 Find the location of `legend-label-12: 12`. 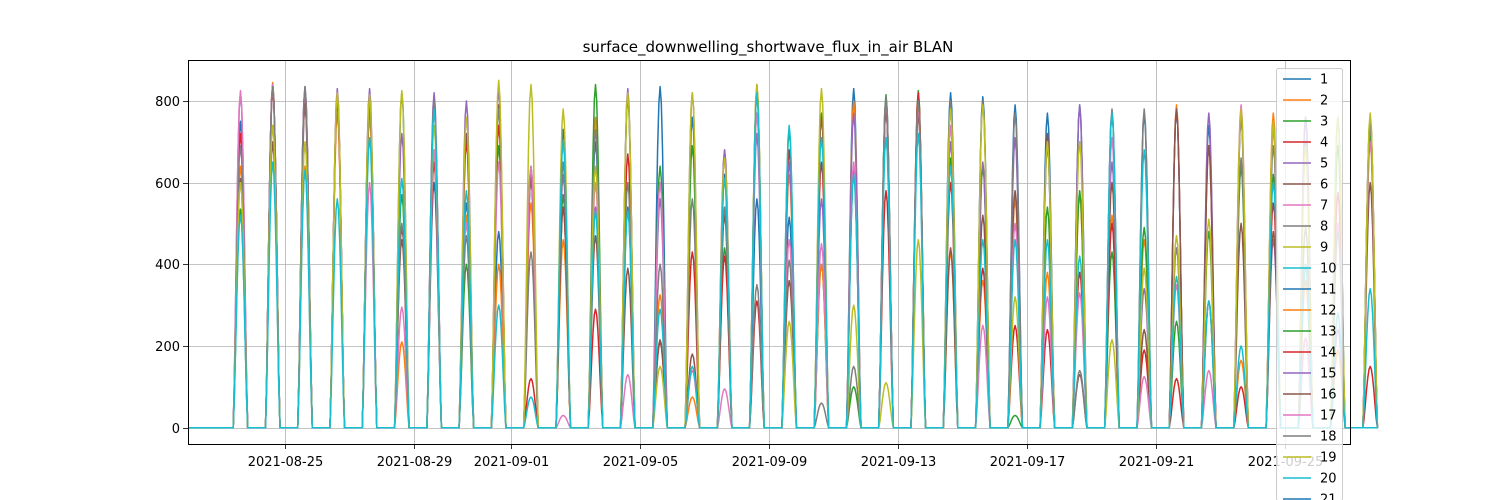

legend-label-12: 12 is located at coordinates (1328, 311).